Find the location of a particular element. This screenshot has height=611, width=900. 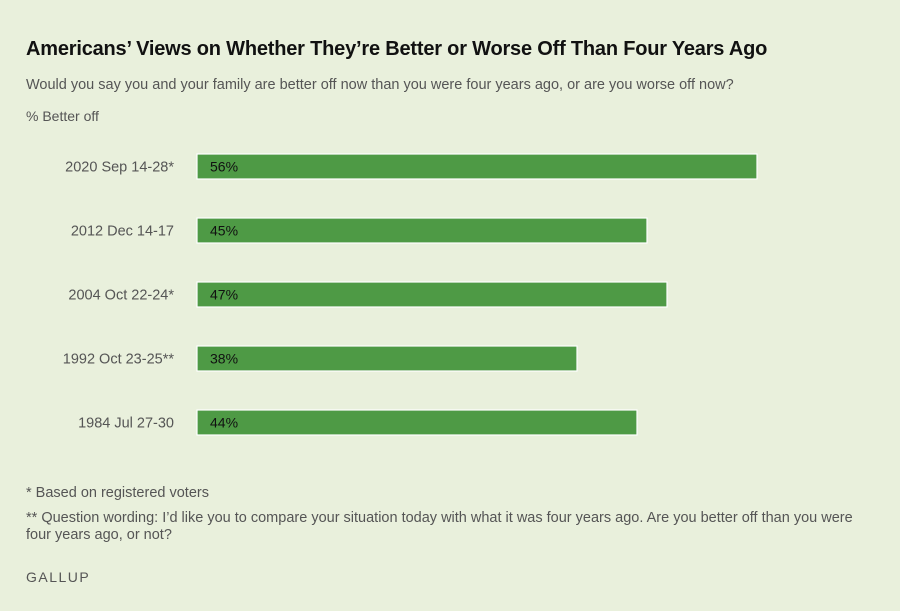

value-label-3: 38% is located at coordinates (224, 359).